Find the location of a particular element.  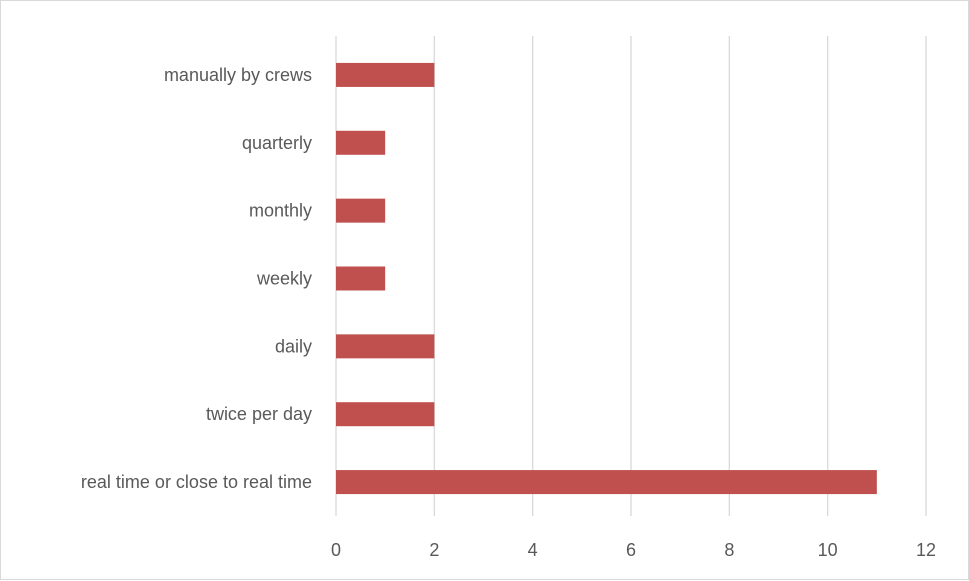

x-tick-label: 12 is located at coordinates (926, 550).